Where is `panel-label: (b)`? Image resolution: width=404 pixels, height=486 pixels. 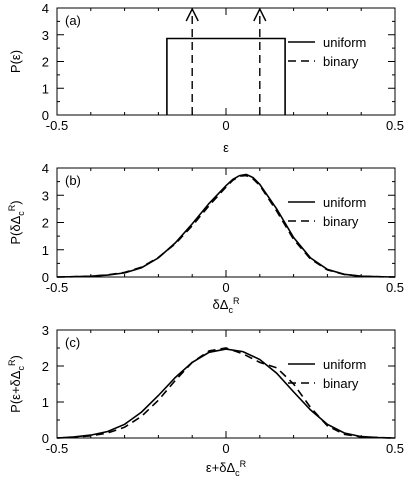 panel-label: (b) is located at coordinates (73, 180).